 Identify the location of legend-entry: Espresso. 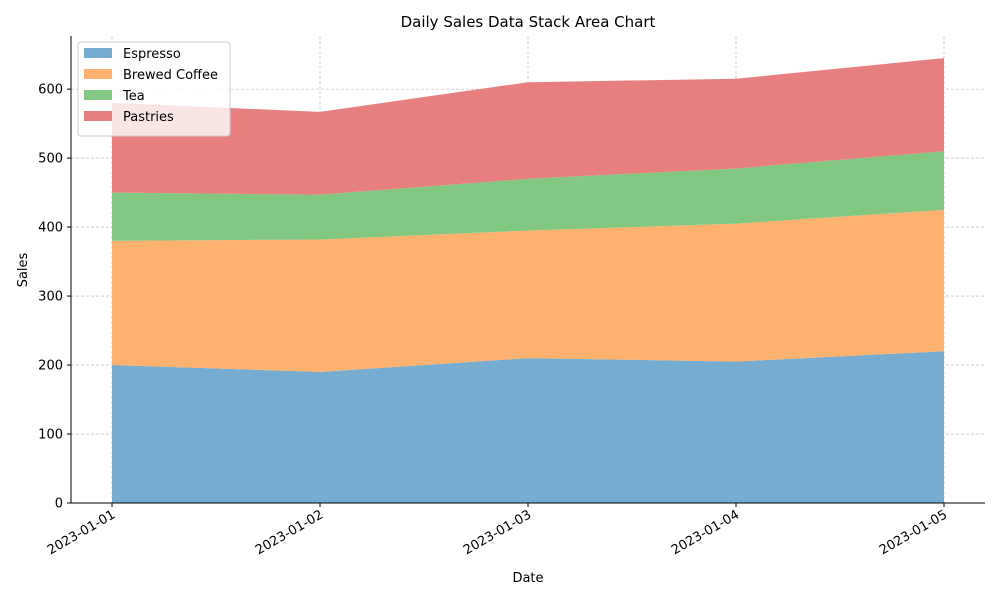
(152, 54).